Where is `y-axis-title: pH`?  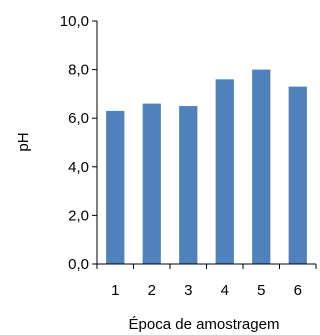 y-axis-title: pH is located at coordinates (23, 141).